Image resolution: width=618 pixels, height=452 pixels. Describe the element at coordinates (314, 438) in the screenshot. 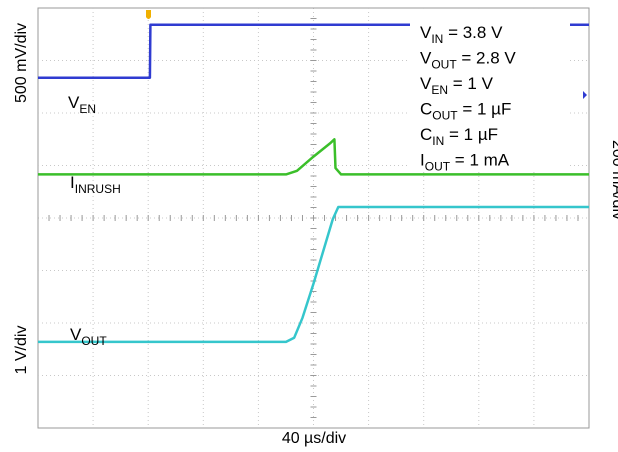

I see `x-axis-label: 40 µs/div` at that location.